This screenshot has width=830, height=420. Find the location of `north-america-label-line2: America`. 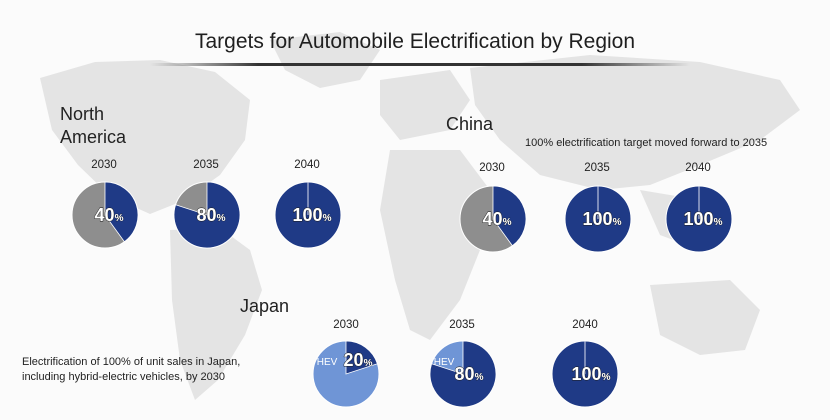

north-america-label-line2: America is located at coordinates (93, 137).